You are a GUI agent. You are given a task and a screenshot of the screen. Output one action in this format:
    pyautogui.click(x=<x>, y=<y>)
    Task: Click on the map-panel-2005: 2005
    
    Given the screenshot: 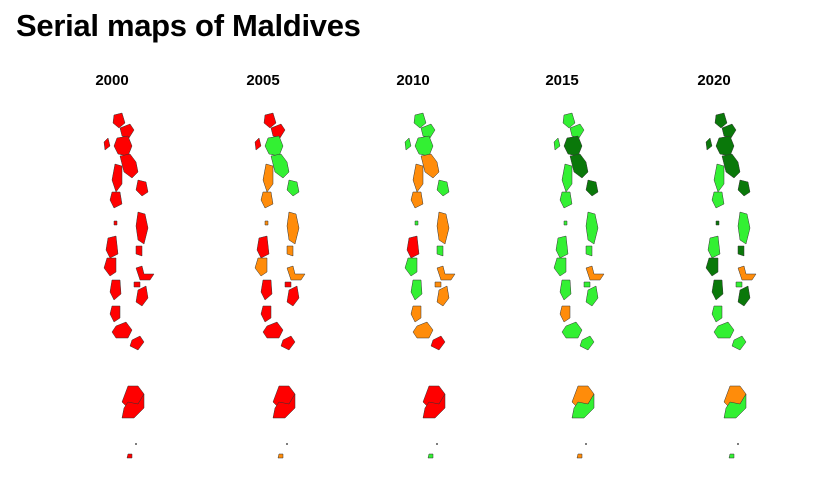 What is the action you would take?
    pyautogui.click(x=303, y=268)
    